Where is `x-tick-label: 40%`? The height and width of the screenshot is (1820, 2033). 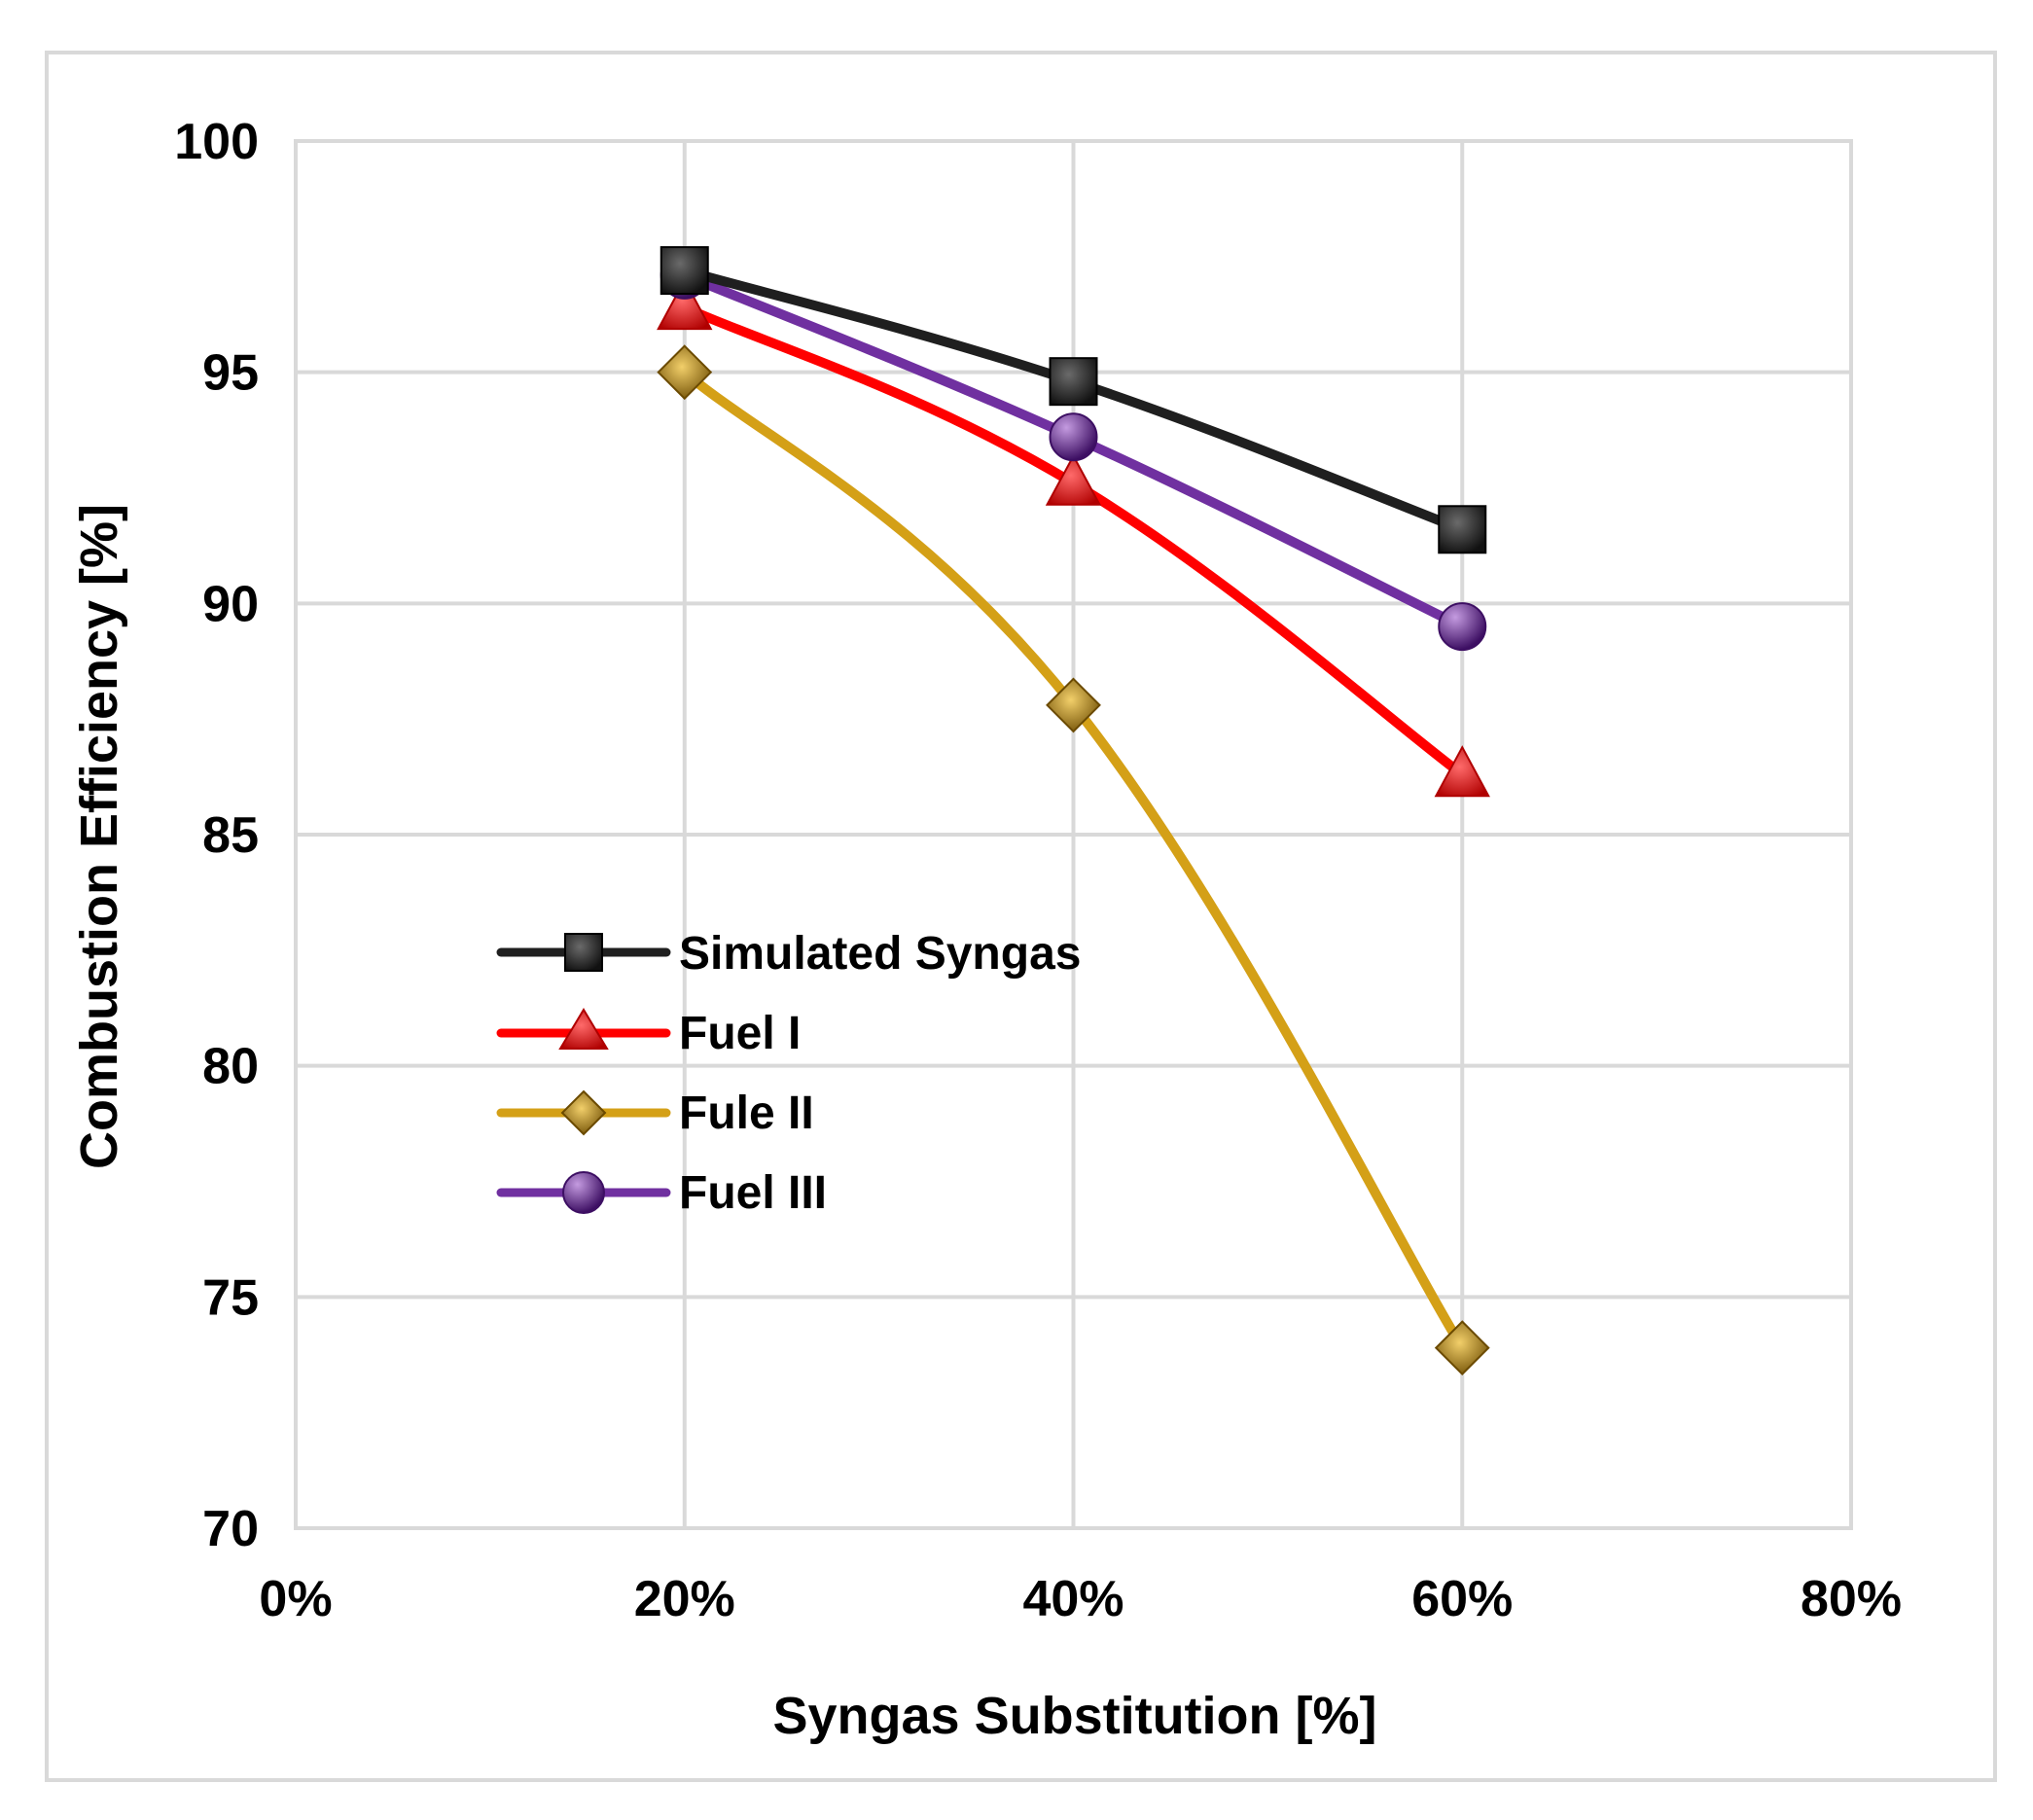 x-tick-label: 40% is located at coordinates (1073, 1599).